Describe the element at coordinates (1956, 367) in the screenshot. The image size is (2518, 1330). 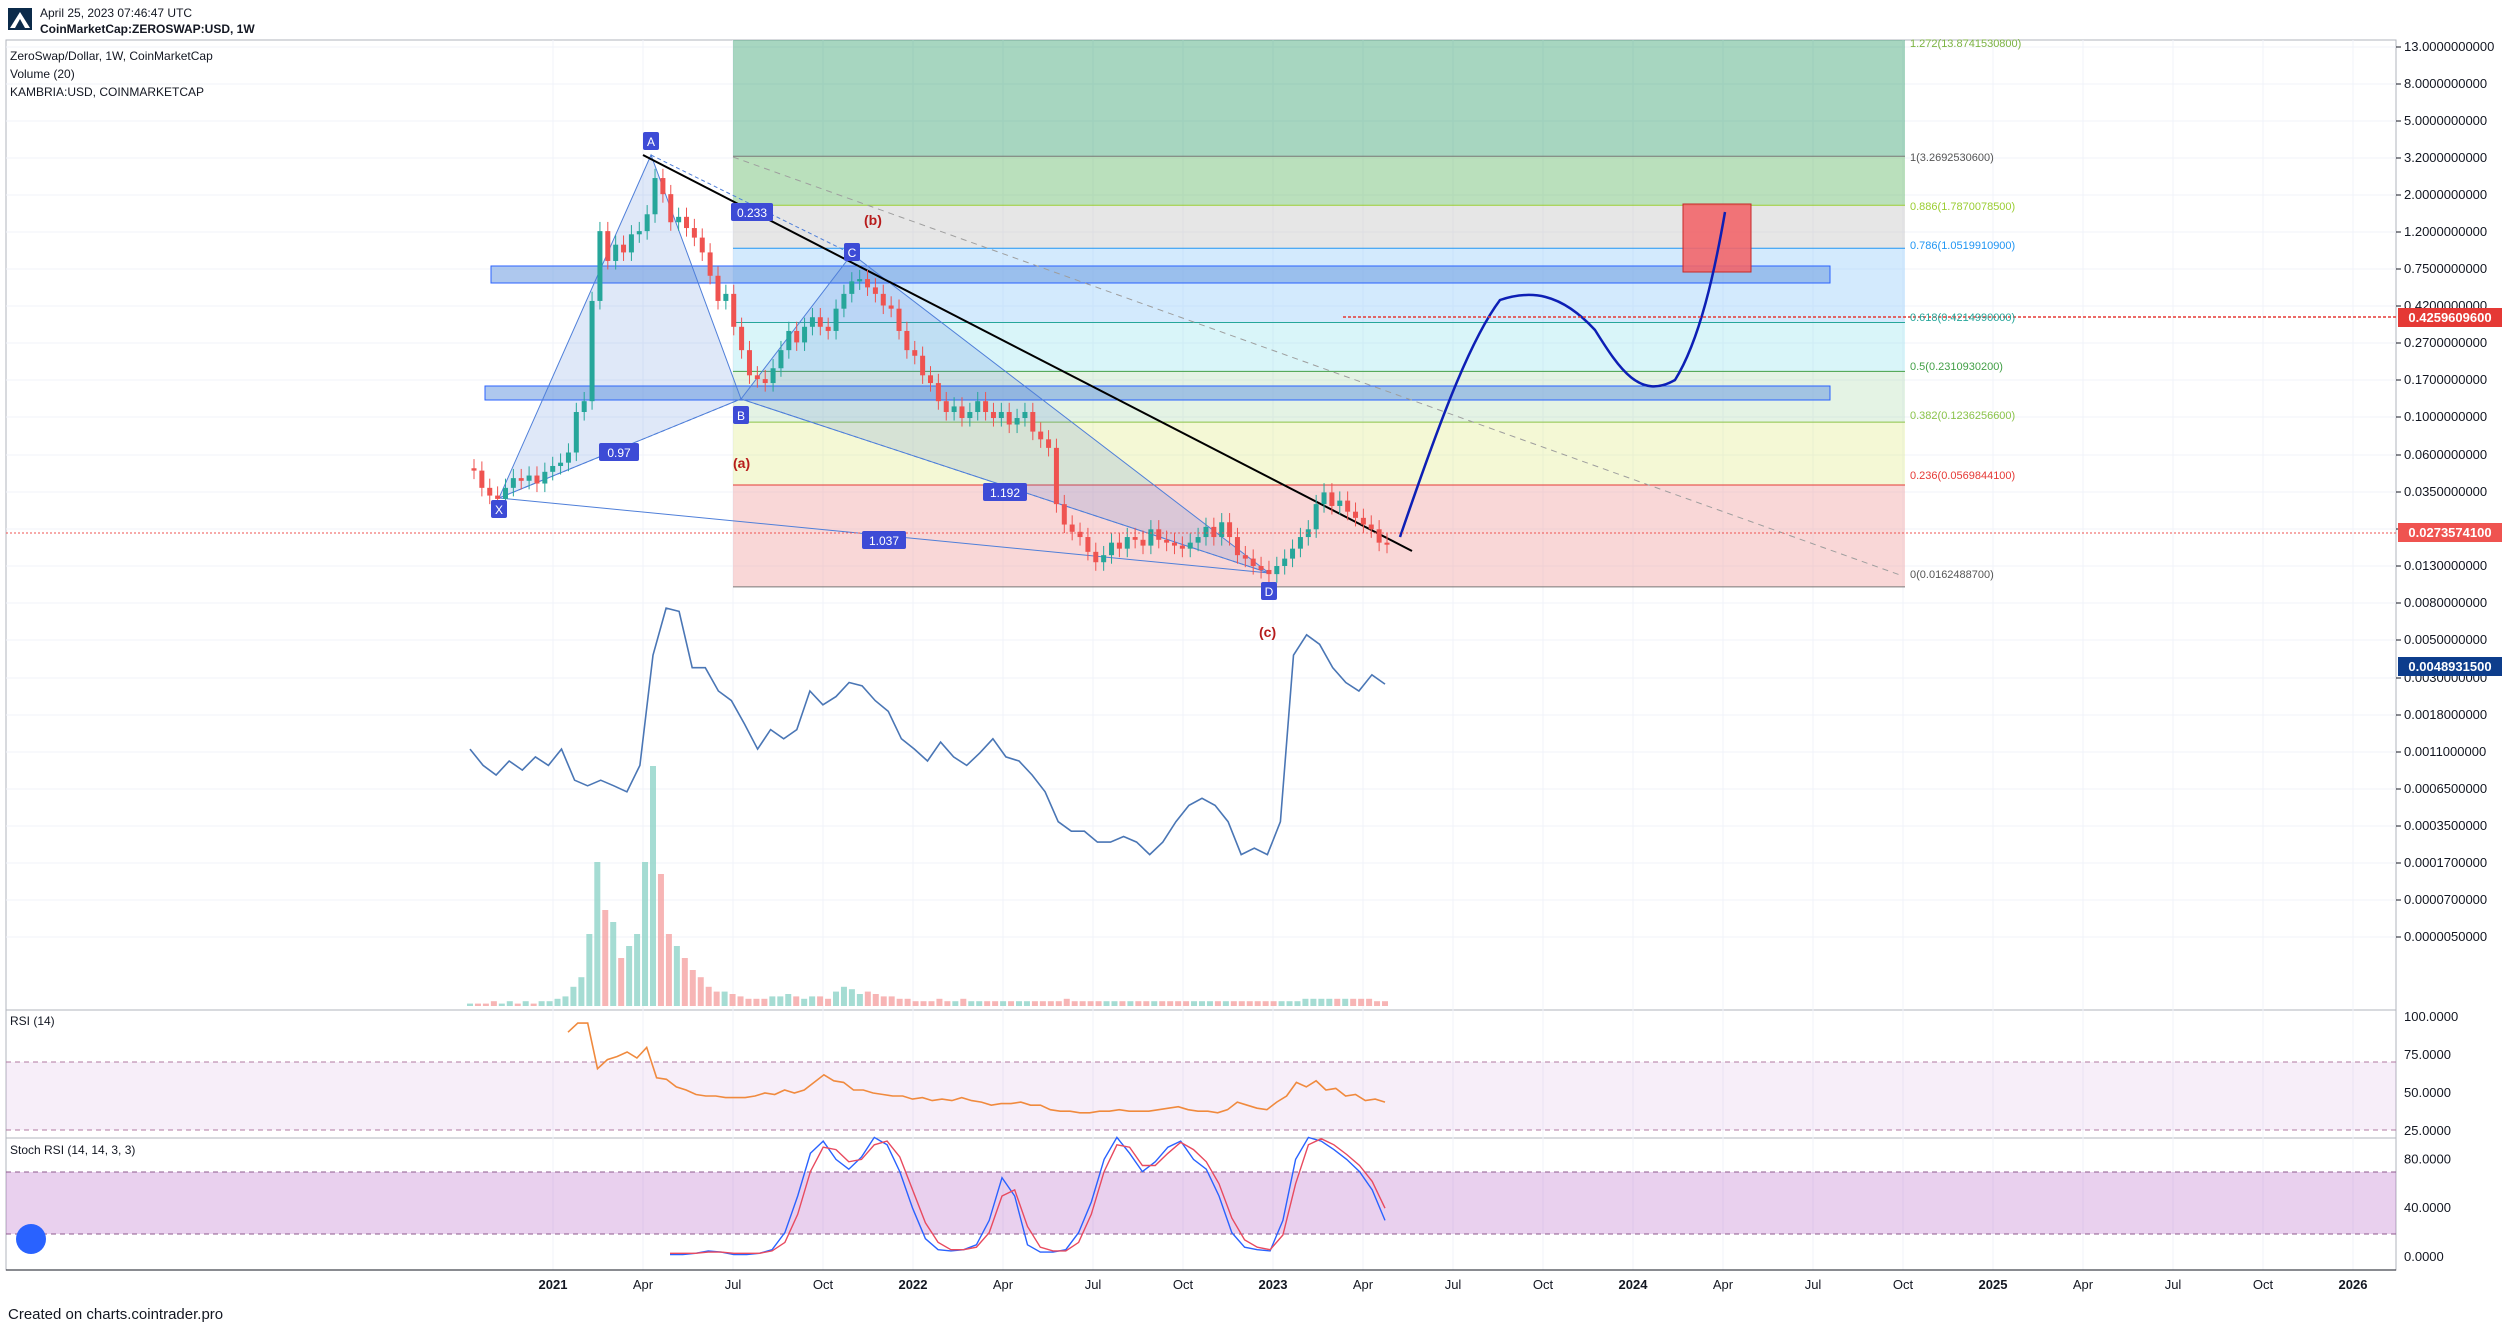
I see `fib-05-label: 0.5(0.2310930200)` at that location.